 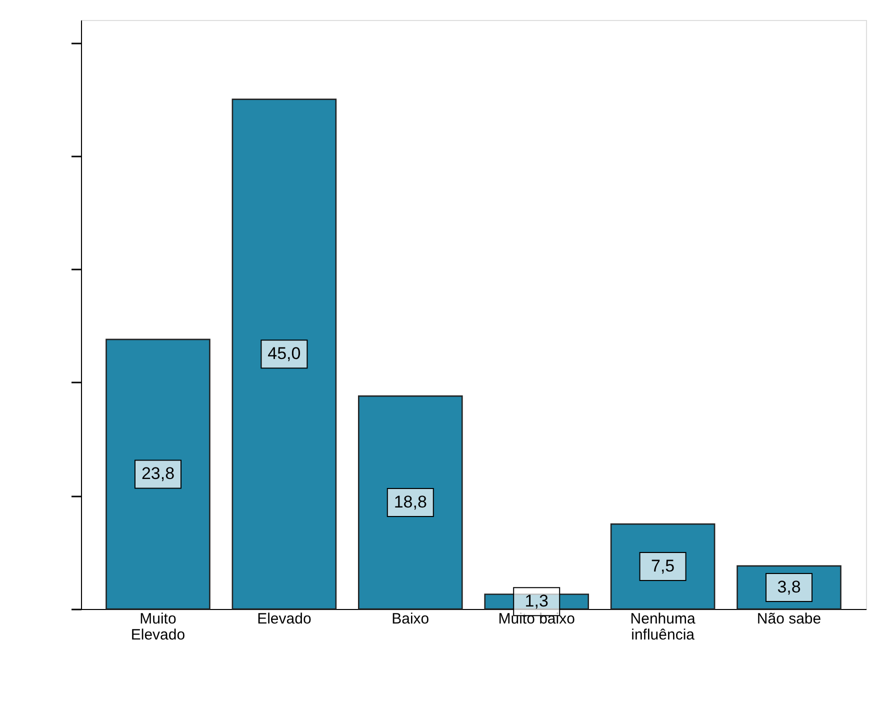 What do you see at coordinates (410, 502) in the screenshot?
I see `data-label: 18,8` at bounding box center [410, 502].